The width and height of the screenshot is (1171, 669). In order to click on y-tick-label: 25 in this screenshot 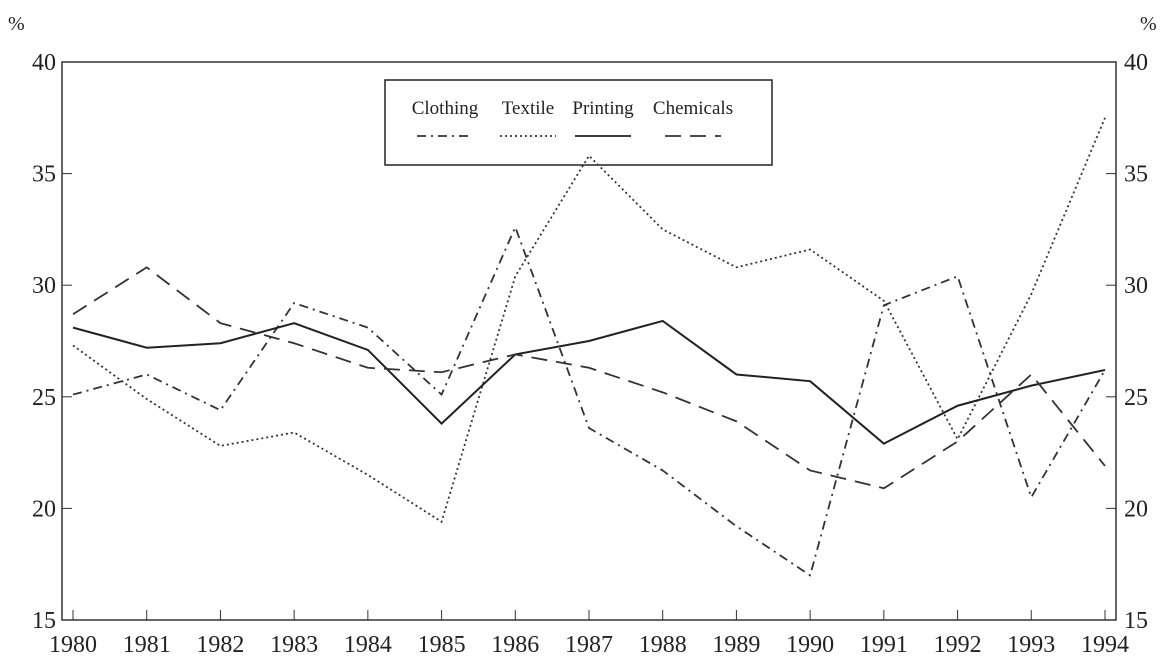, I will do `click(44, 398)`.